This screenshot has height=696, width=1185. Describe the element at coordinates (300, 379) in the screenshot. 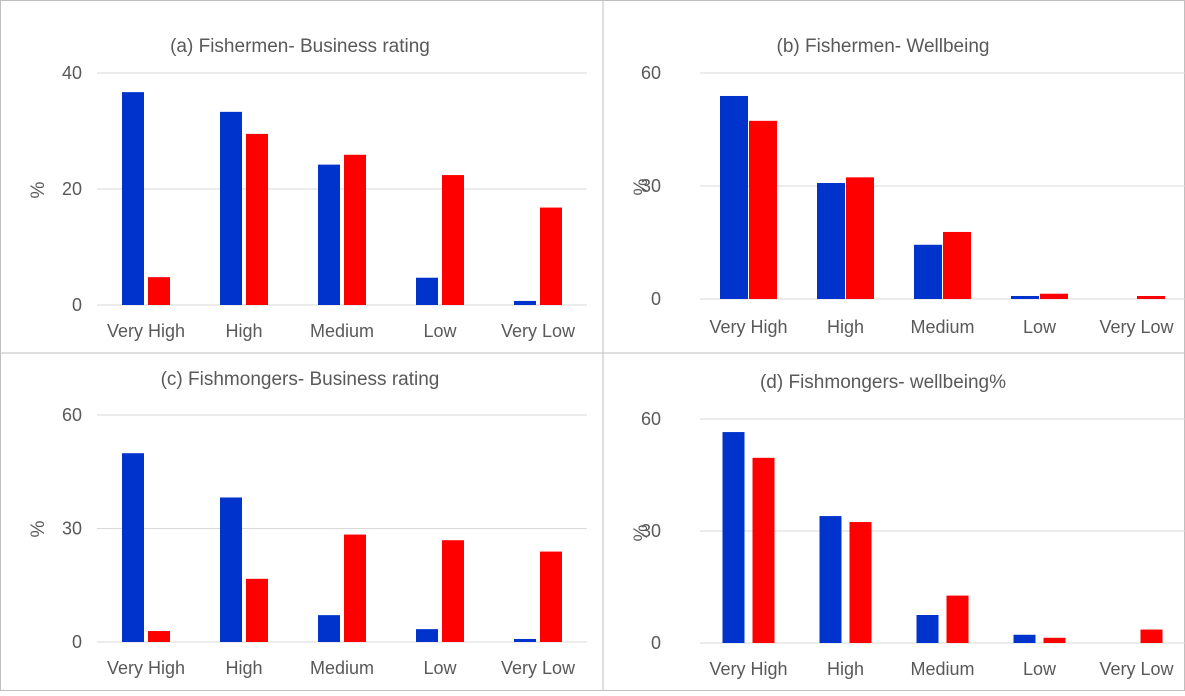

I see `chart-title: (c) Fishmongers- Business rating` at that location.